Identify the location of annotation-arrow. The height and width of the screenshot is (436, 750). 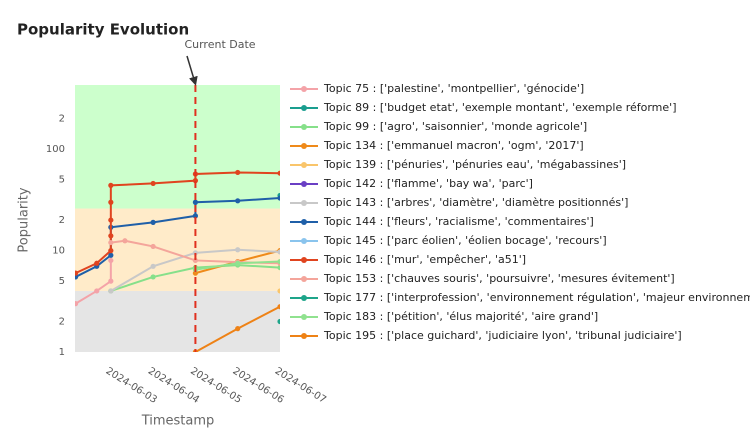
(192, 70).